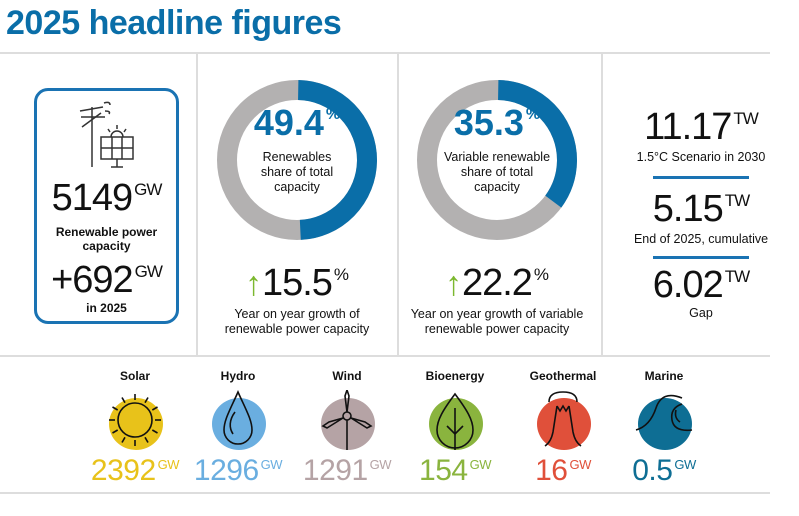 The height and width of the screenshot is (516, 799). Describe the element at coordinates (455, 421) in the screenshot. I see `leaf-icon` at that location.